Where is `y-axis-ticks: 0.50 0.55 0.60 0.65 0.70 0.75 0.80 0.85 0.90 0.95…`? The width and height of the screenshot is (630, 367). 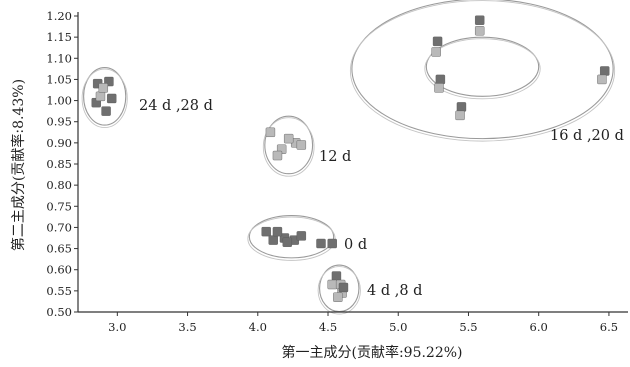 y-axis-ticks: 0.50 0.55 0.60 0.65 0.70 0.75 0.80 0.85 0.90 0.95… is located at coordinates (62, 164).